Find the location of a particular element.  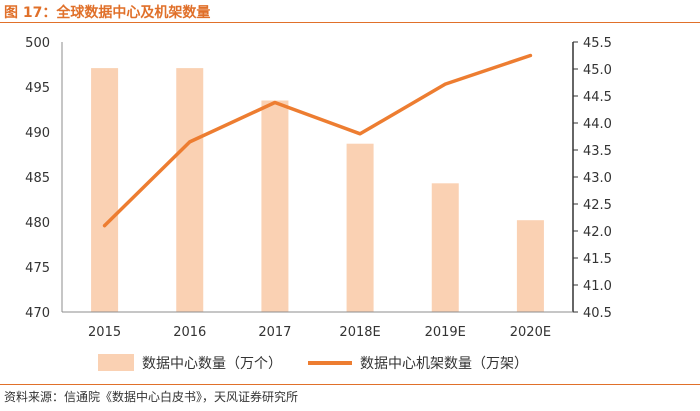

left-tick-label: 490 is located at coordinates (37, 133).